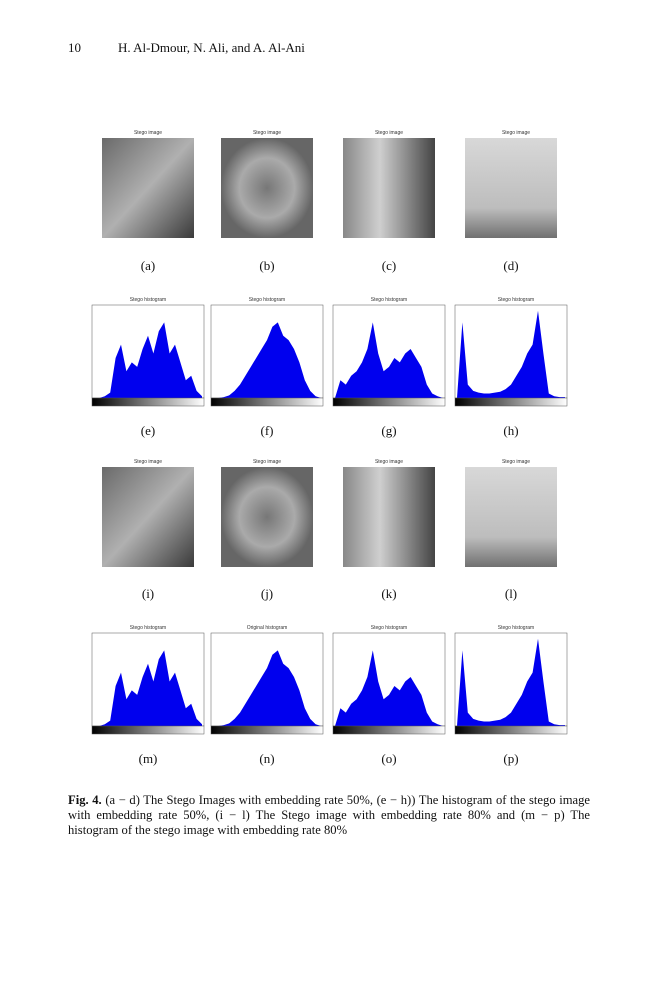 The image size is (659, 1000). Describe the element at coordinates (211, 47) in the screenshot. I see `running-head: H. Al-Dmour, N. Ali, and A. Al-Ani` at that location.